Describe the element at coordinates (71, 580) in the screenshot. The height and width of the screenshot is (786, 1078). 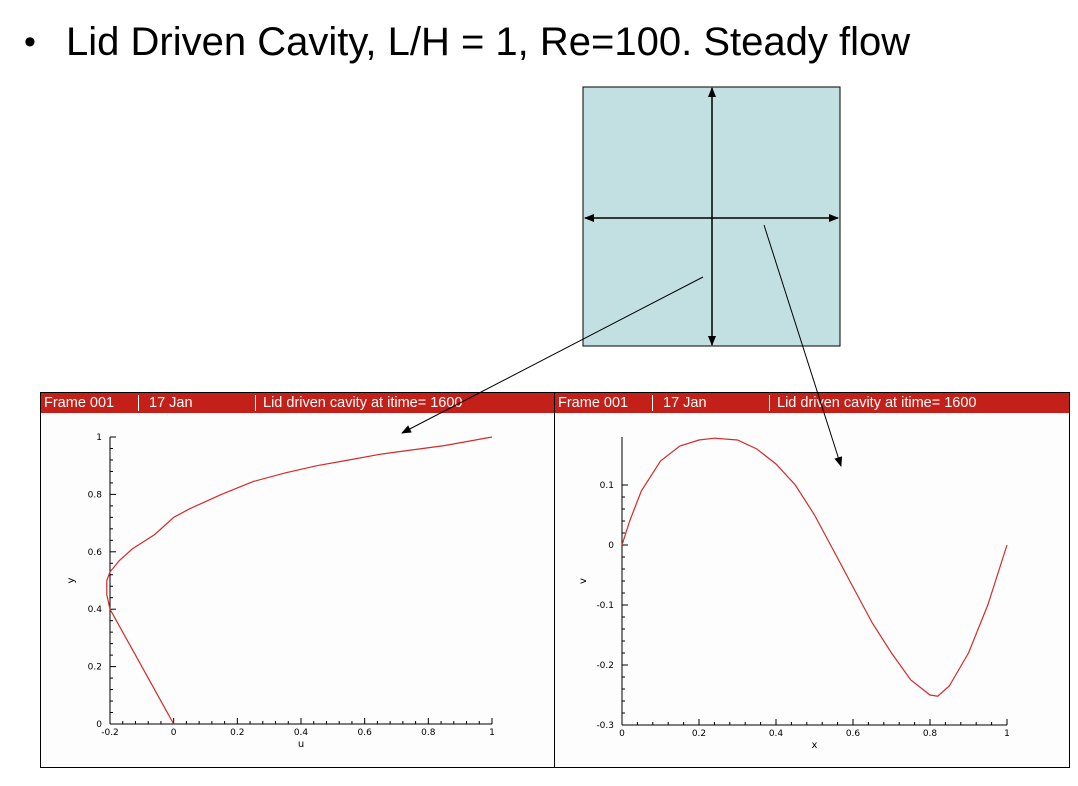
I see `y-axis-label: y` at that location.